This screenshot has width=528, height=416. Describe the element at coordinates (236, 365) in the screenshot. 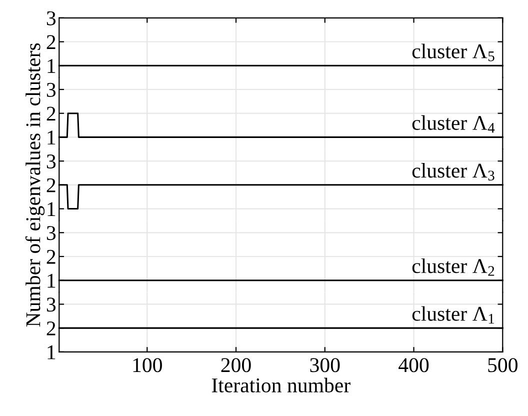

I see `x-tick-label: 200` at that location.